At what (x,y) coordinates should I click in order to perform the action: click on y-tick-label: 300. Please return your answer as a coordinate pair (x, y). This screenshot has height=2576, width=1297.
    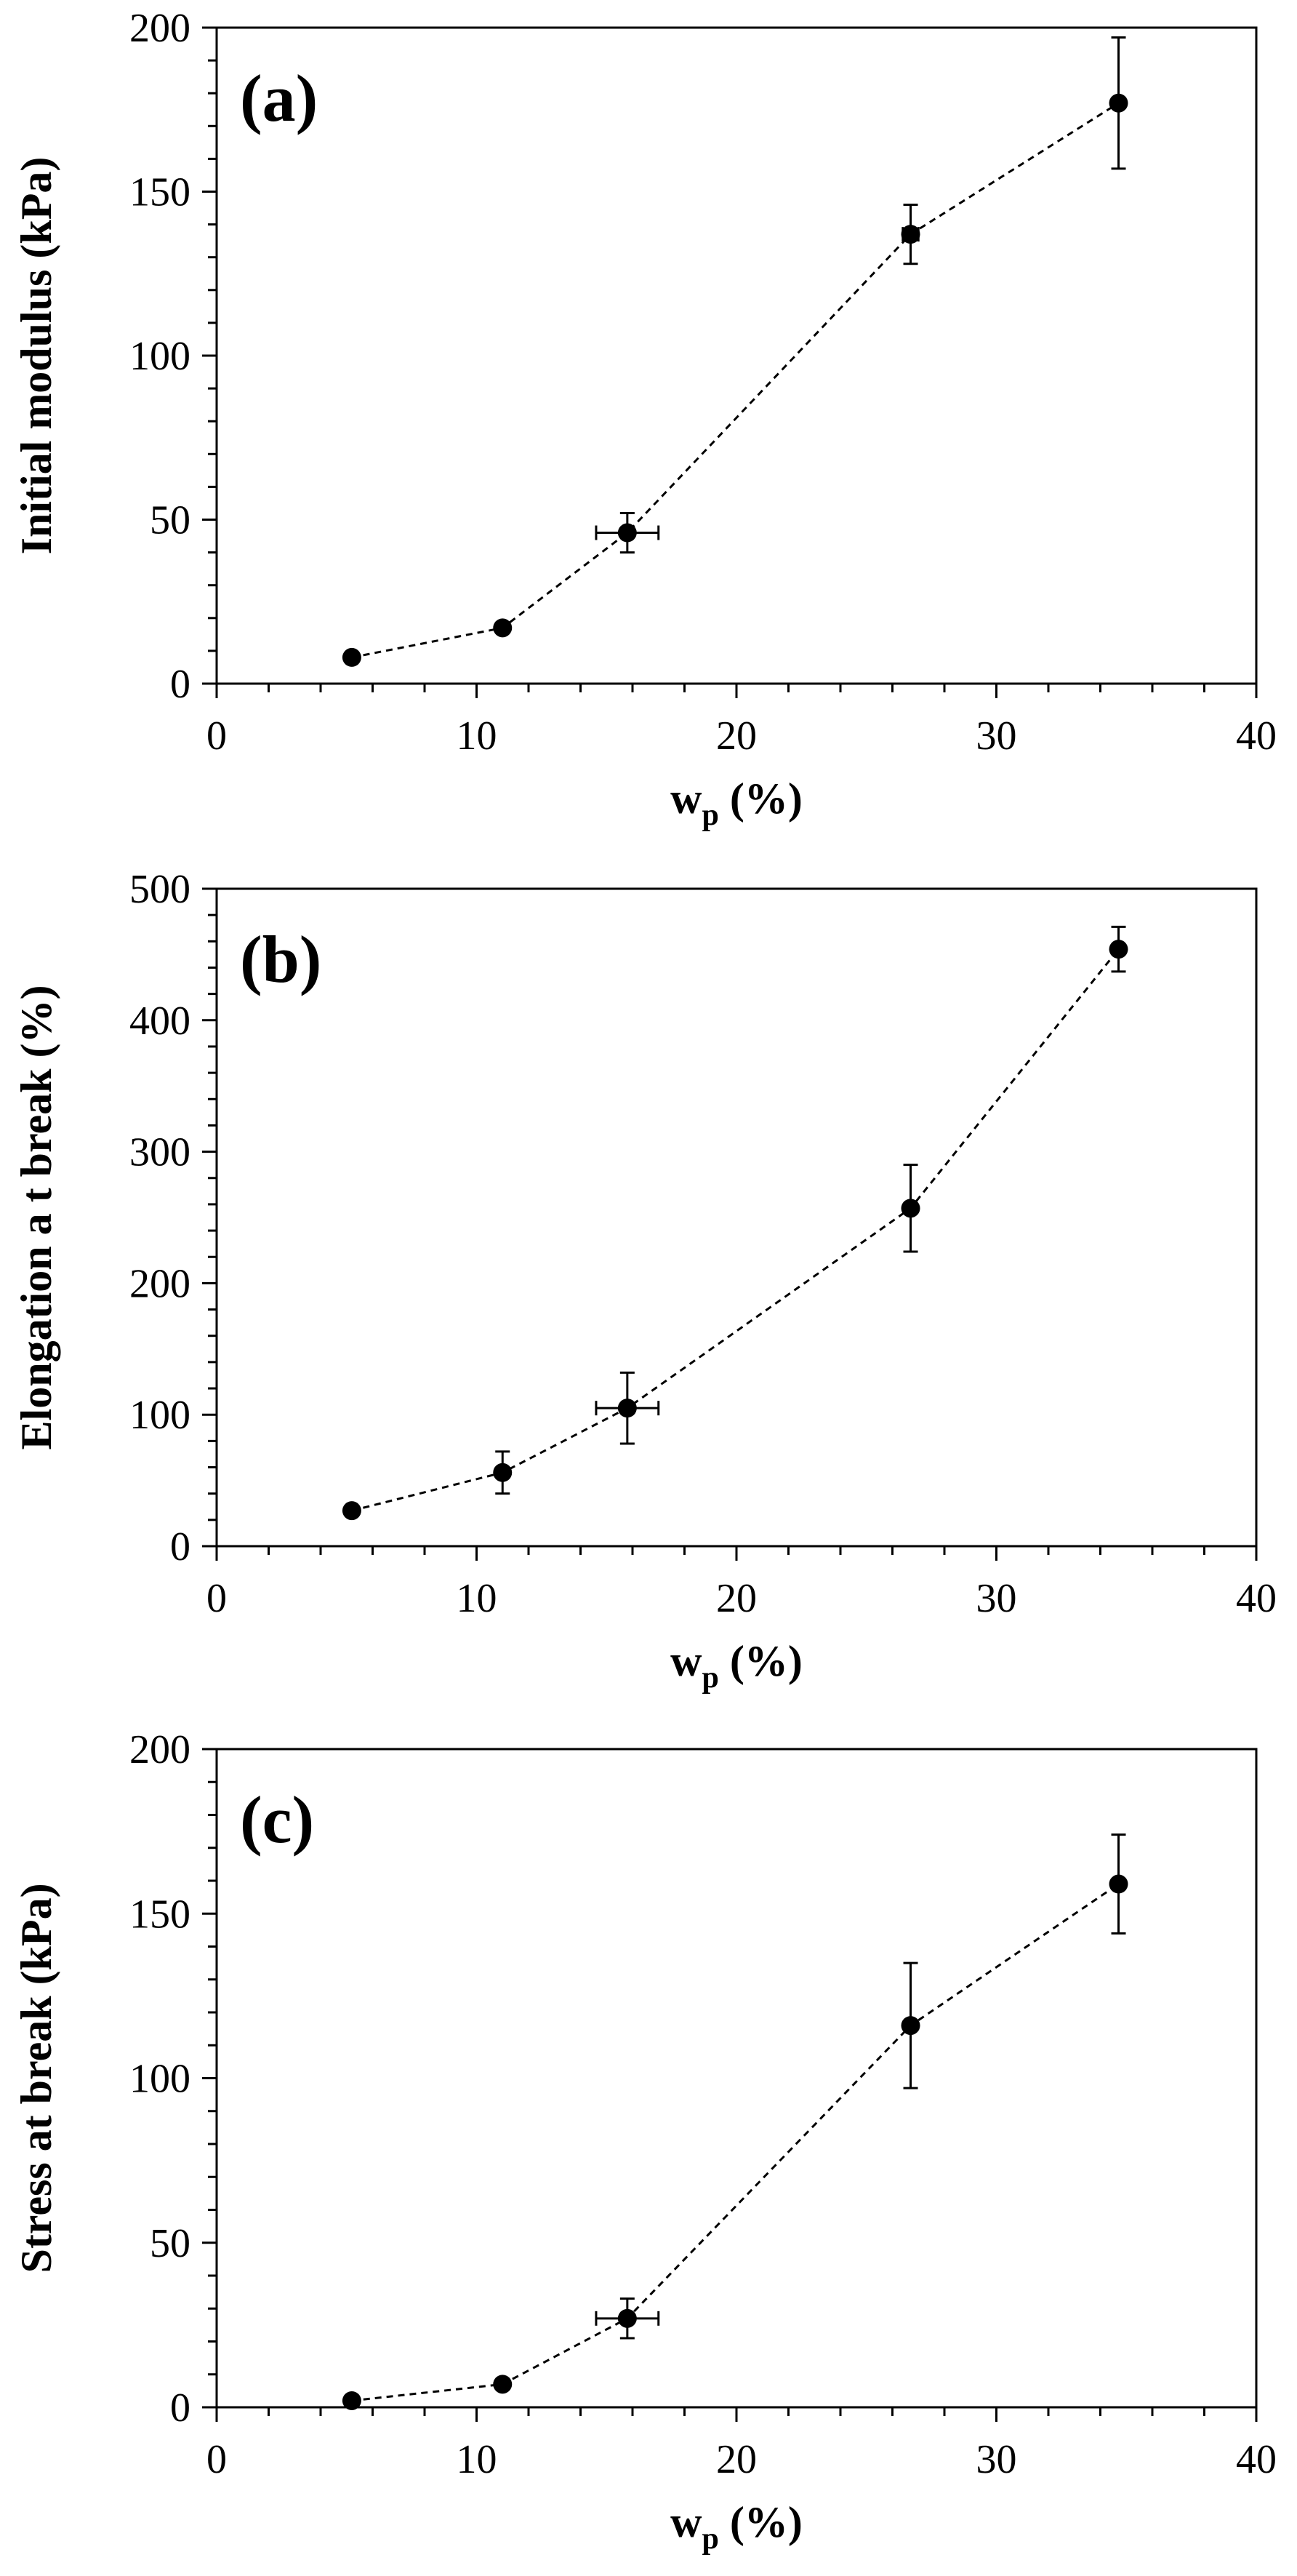
    Looking at the image, I should click on (159, 1152).